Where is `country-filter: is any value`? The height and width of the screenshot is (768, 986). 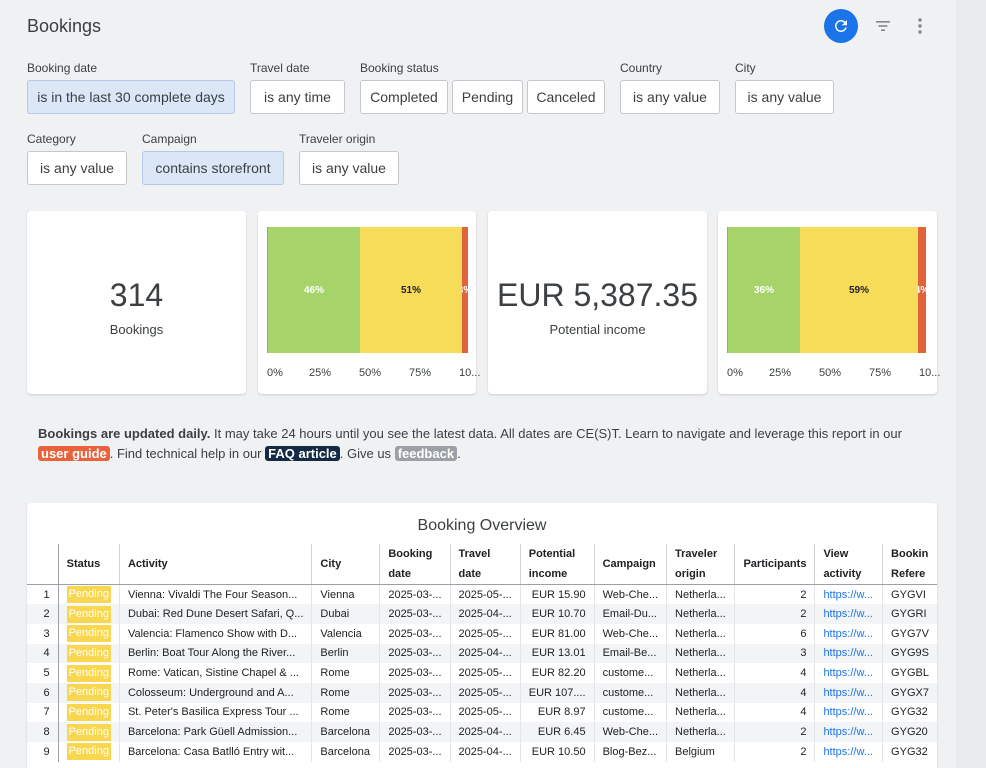
country-filter: is any value is located at coordinates (670, 97).